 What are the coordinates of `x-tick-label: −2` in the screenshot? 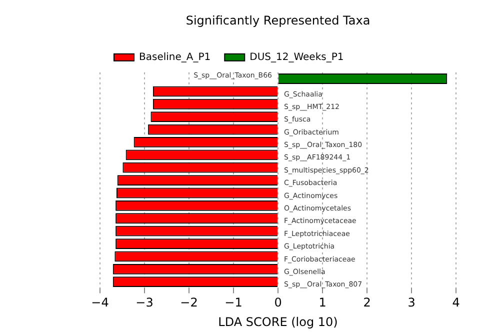 It's located at (189, 303).